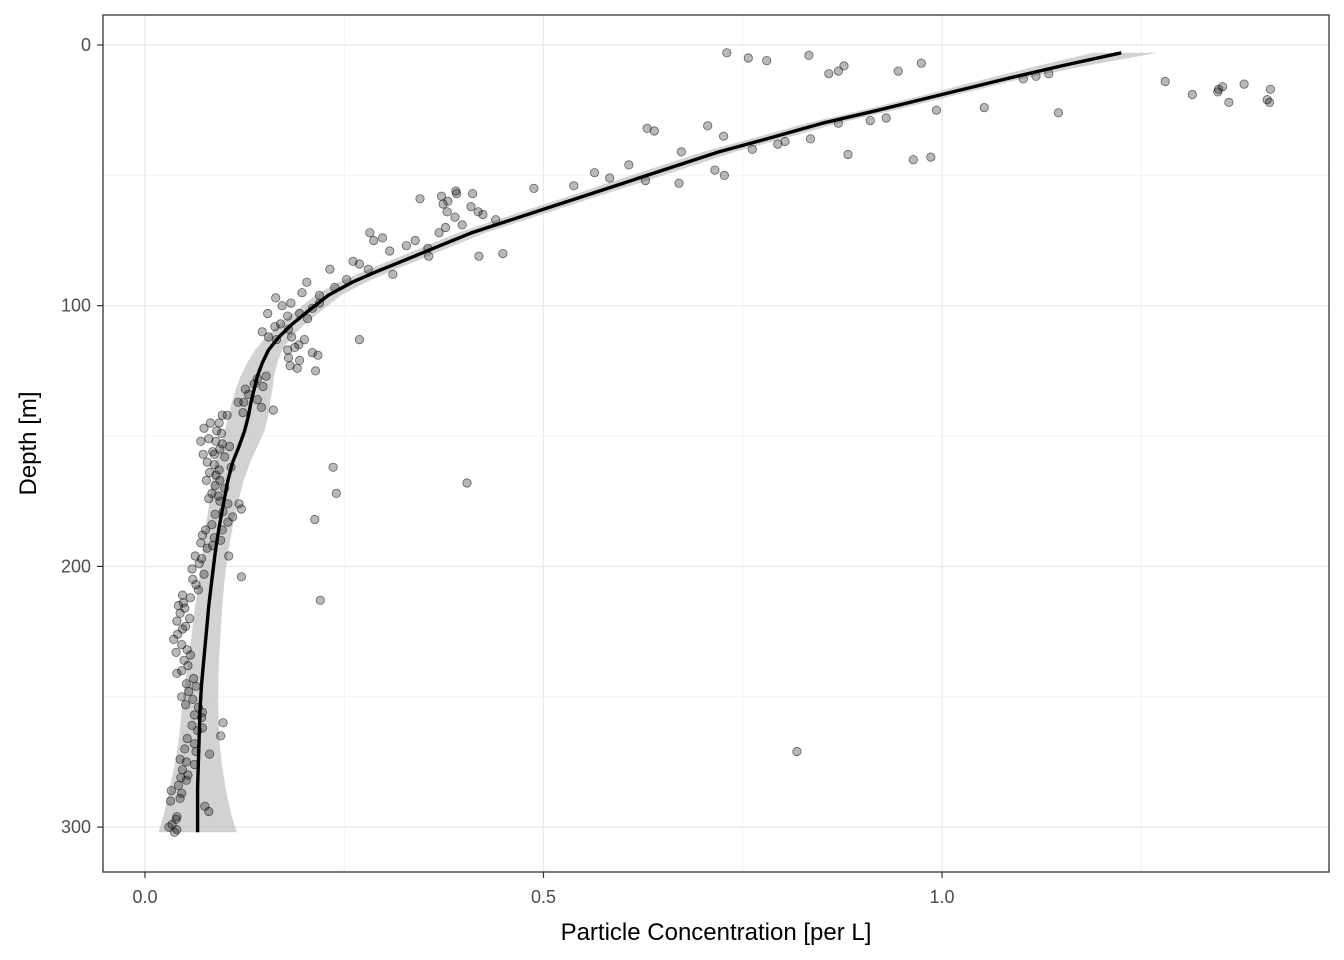  Describe the element at coordinates (28, 443) in the screenshot. I see `y-axis-title: Depth [m]` at that location.